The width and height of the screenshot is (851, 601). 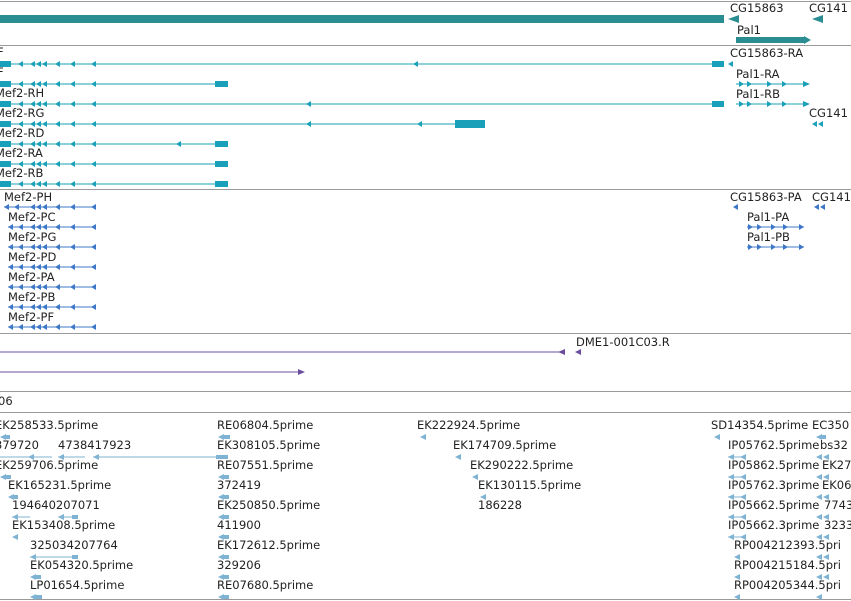 What do you see at coordinates (427, 200) in the screenshot?
I see `protein-row: Mef2-PH CG15863-PA CG141` at bounding box center [427, 200].